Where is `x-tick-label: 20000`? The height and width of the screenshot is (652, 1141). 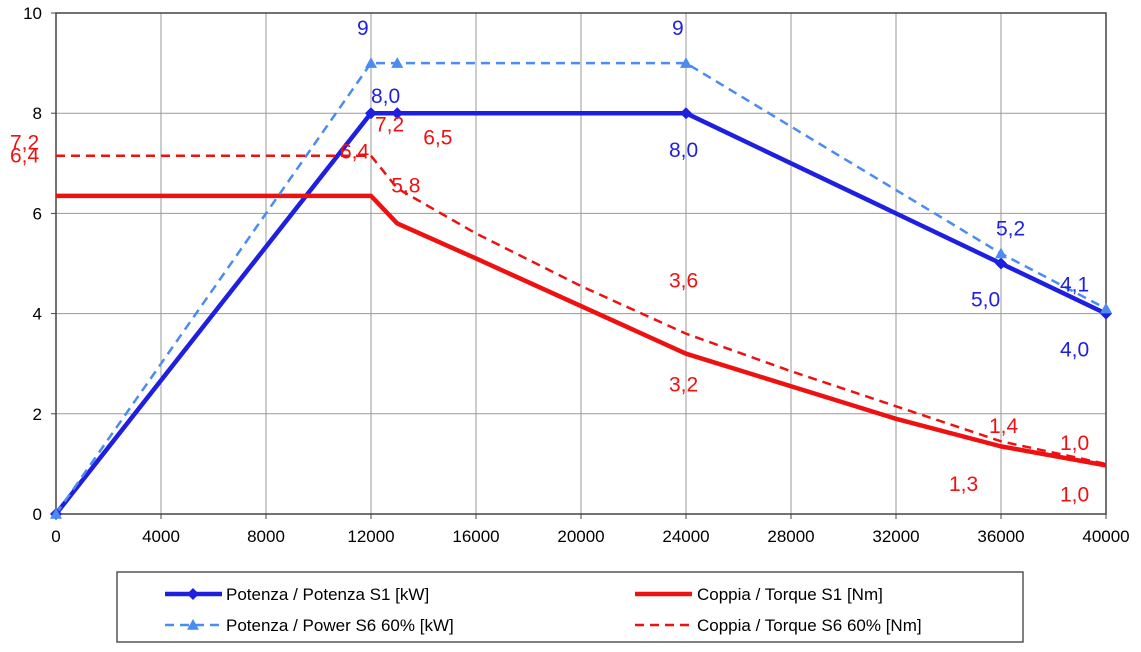 x-tick-label: 20000 is located at coordinates (580, 536).